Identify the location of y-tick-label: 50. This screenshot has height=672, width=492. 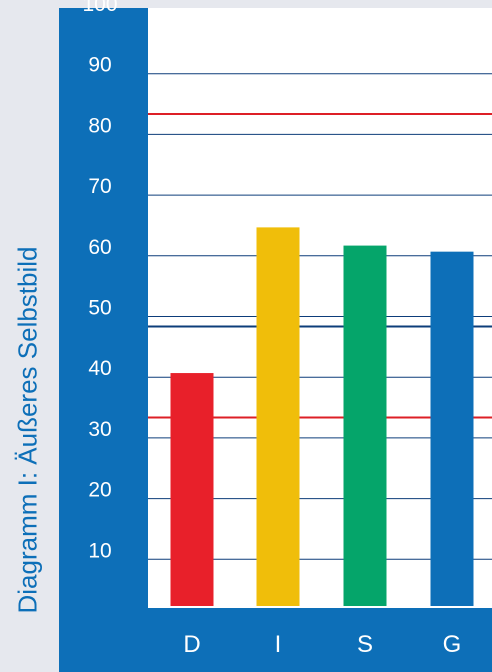
(99, 308).